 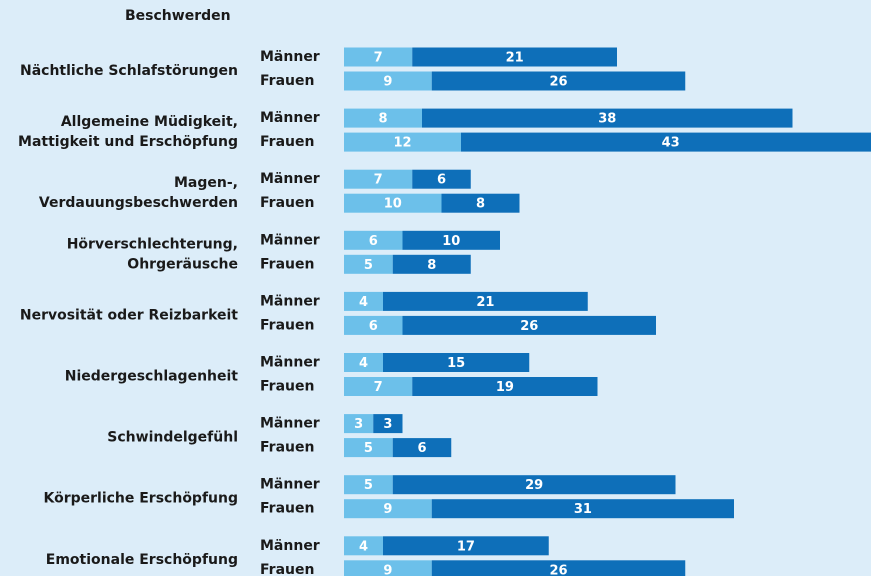 I want to click on value-label: 19, so click(x=505, y=387).